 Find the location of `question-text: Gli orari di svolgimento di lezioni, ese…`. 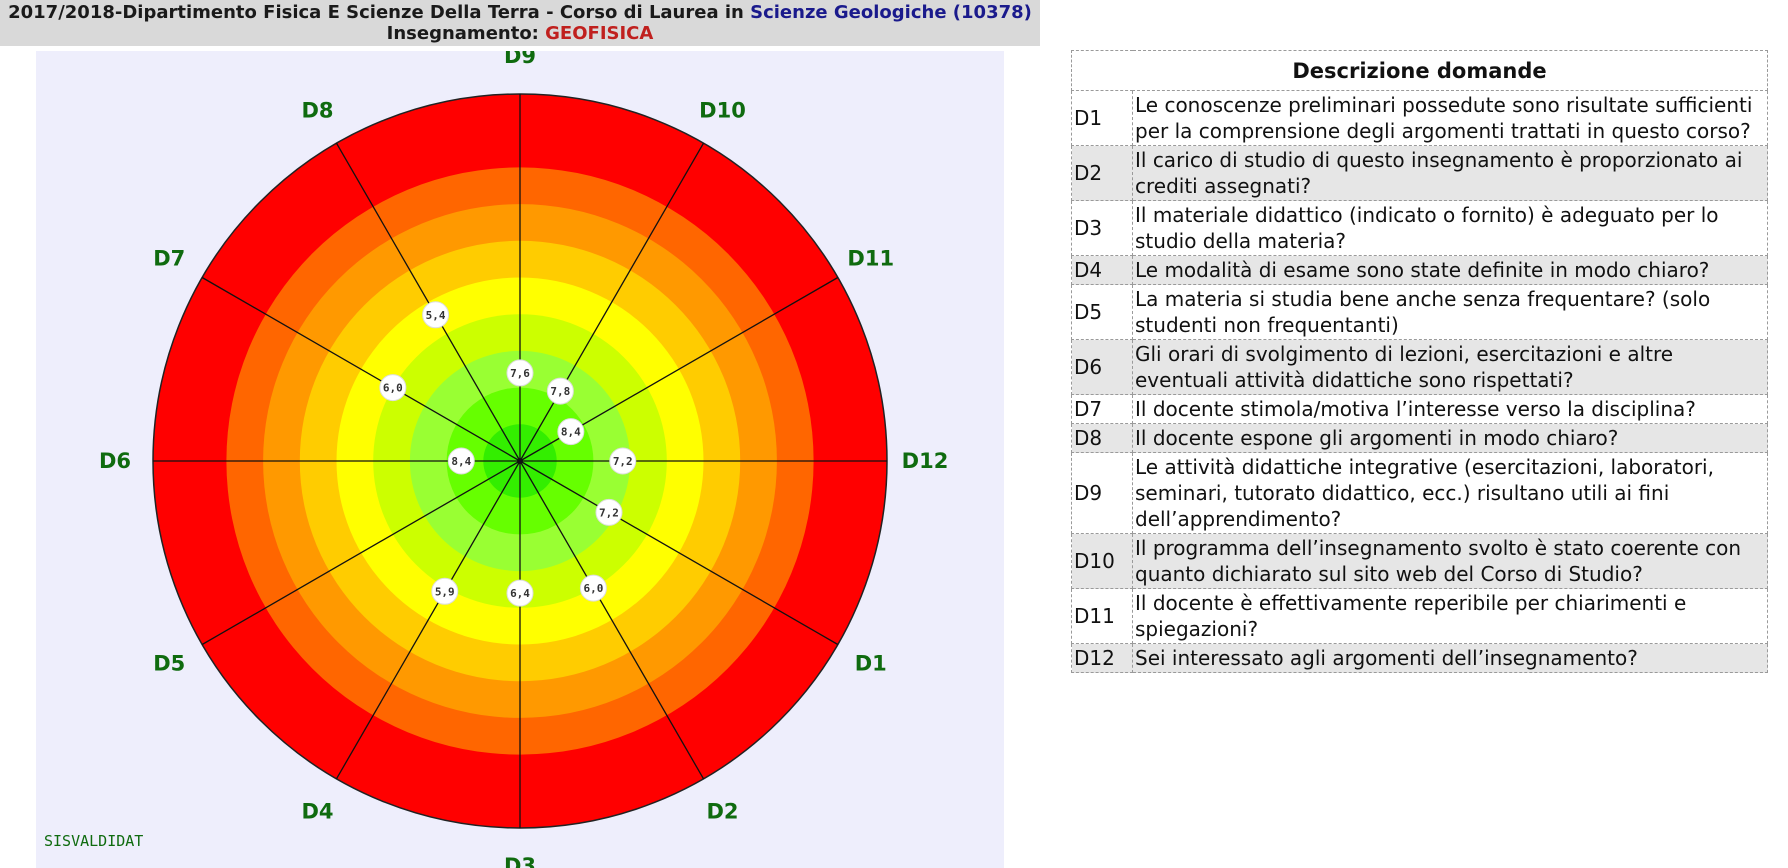

question-text: Gli orari di svolgimento di lezioni, ese… is located at coordinates (1450, 367).